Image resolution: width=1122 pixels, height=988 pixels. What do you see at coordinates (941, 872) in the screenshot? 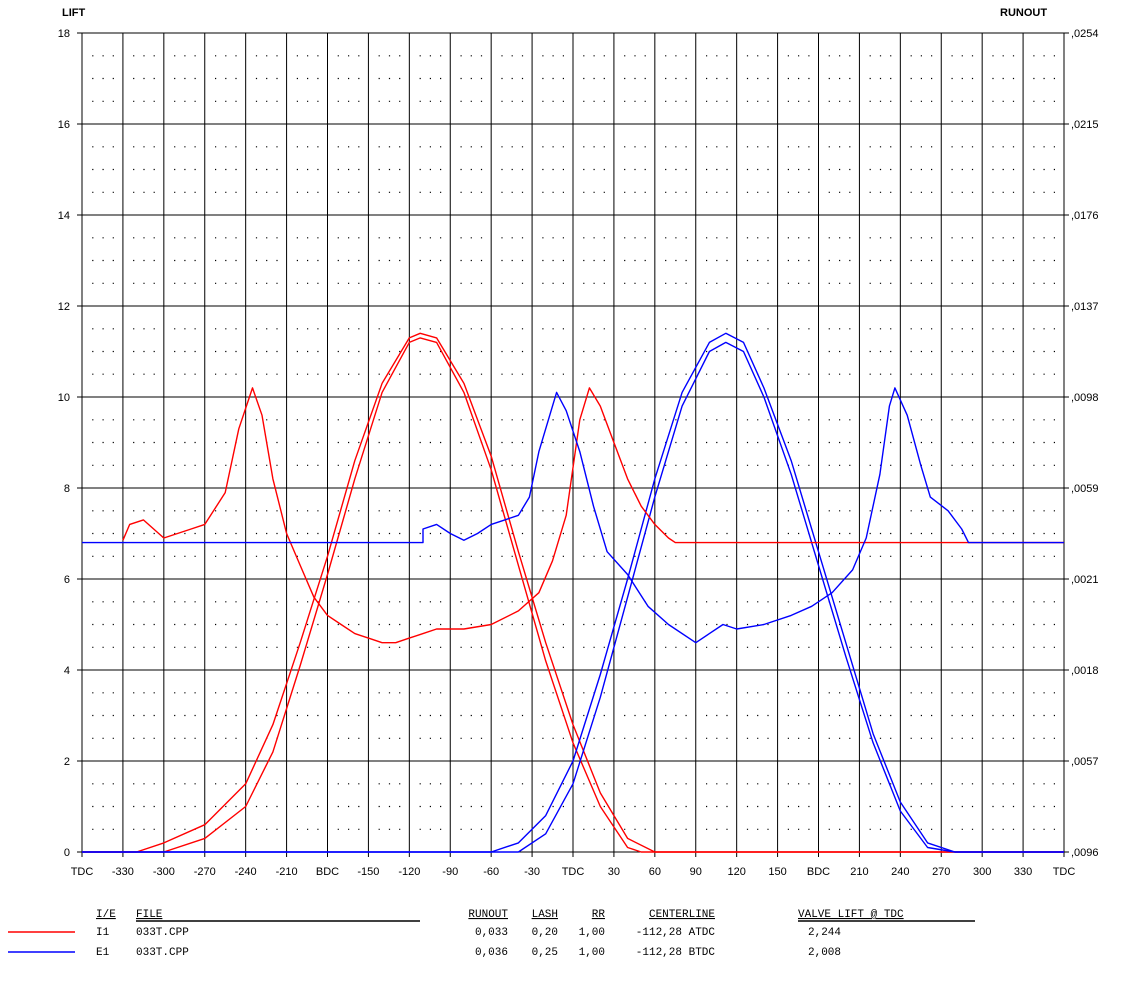
I see `x-tick-label: 270` at bounding box center [941, 872].